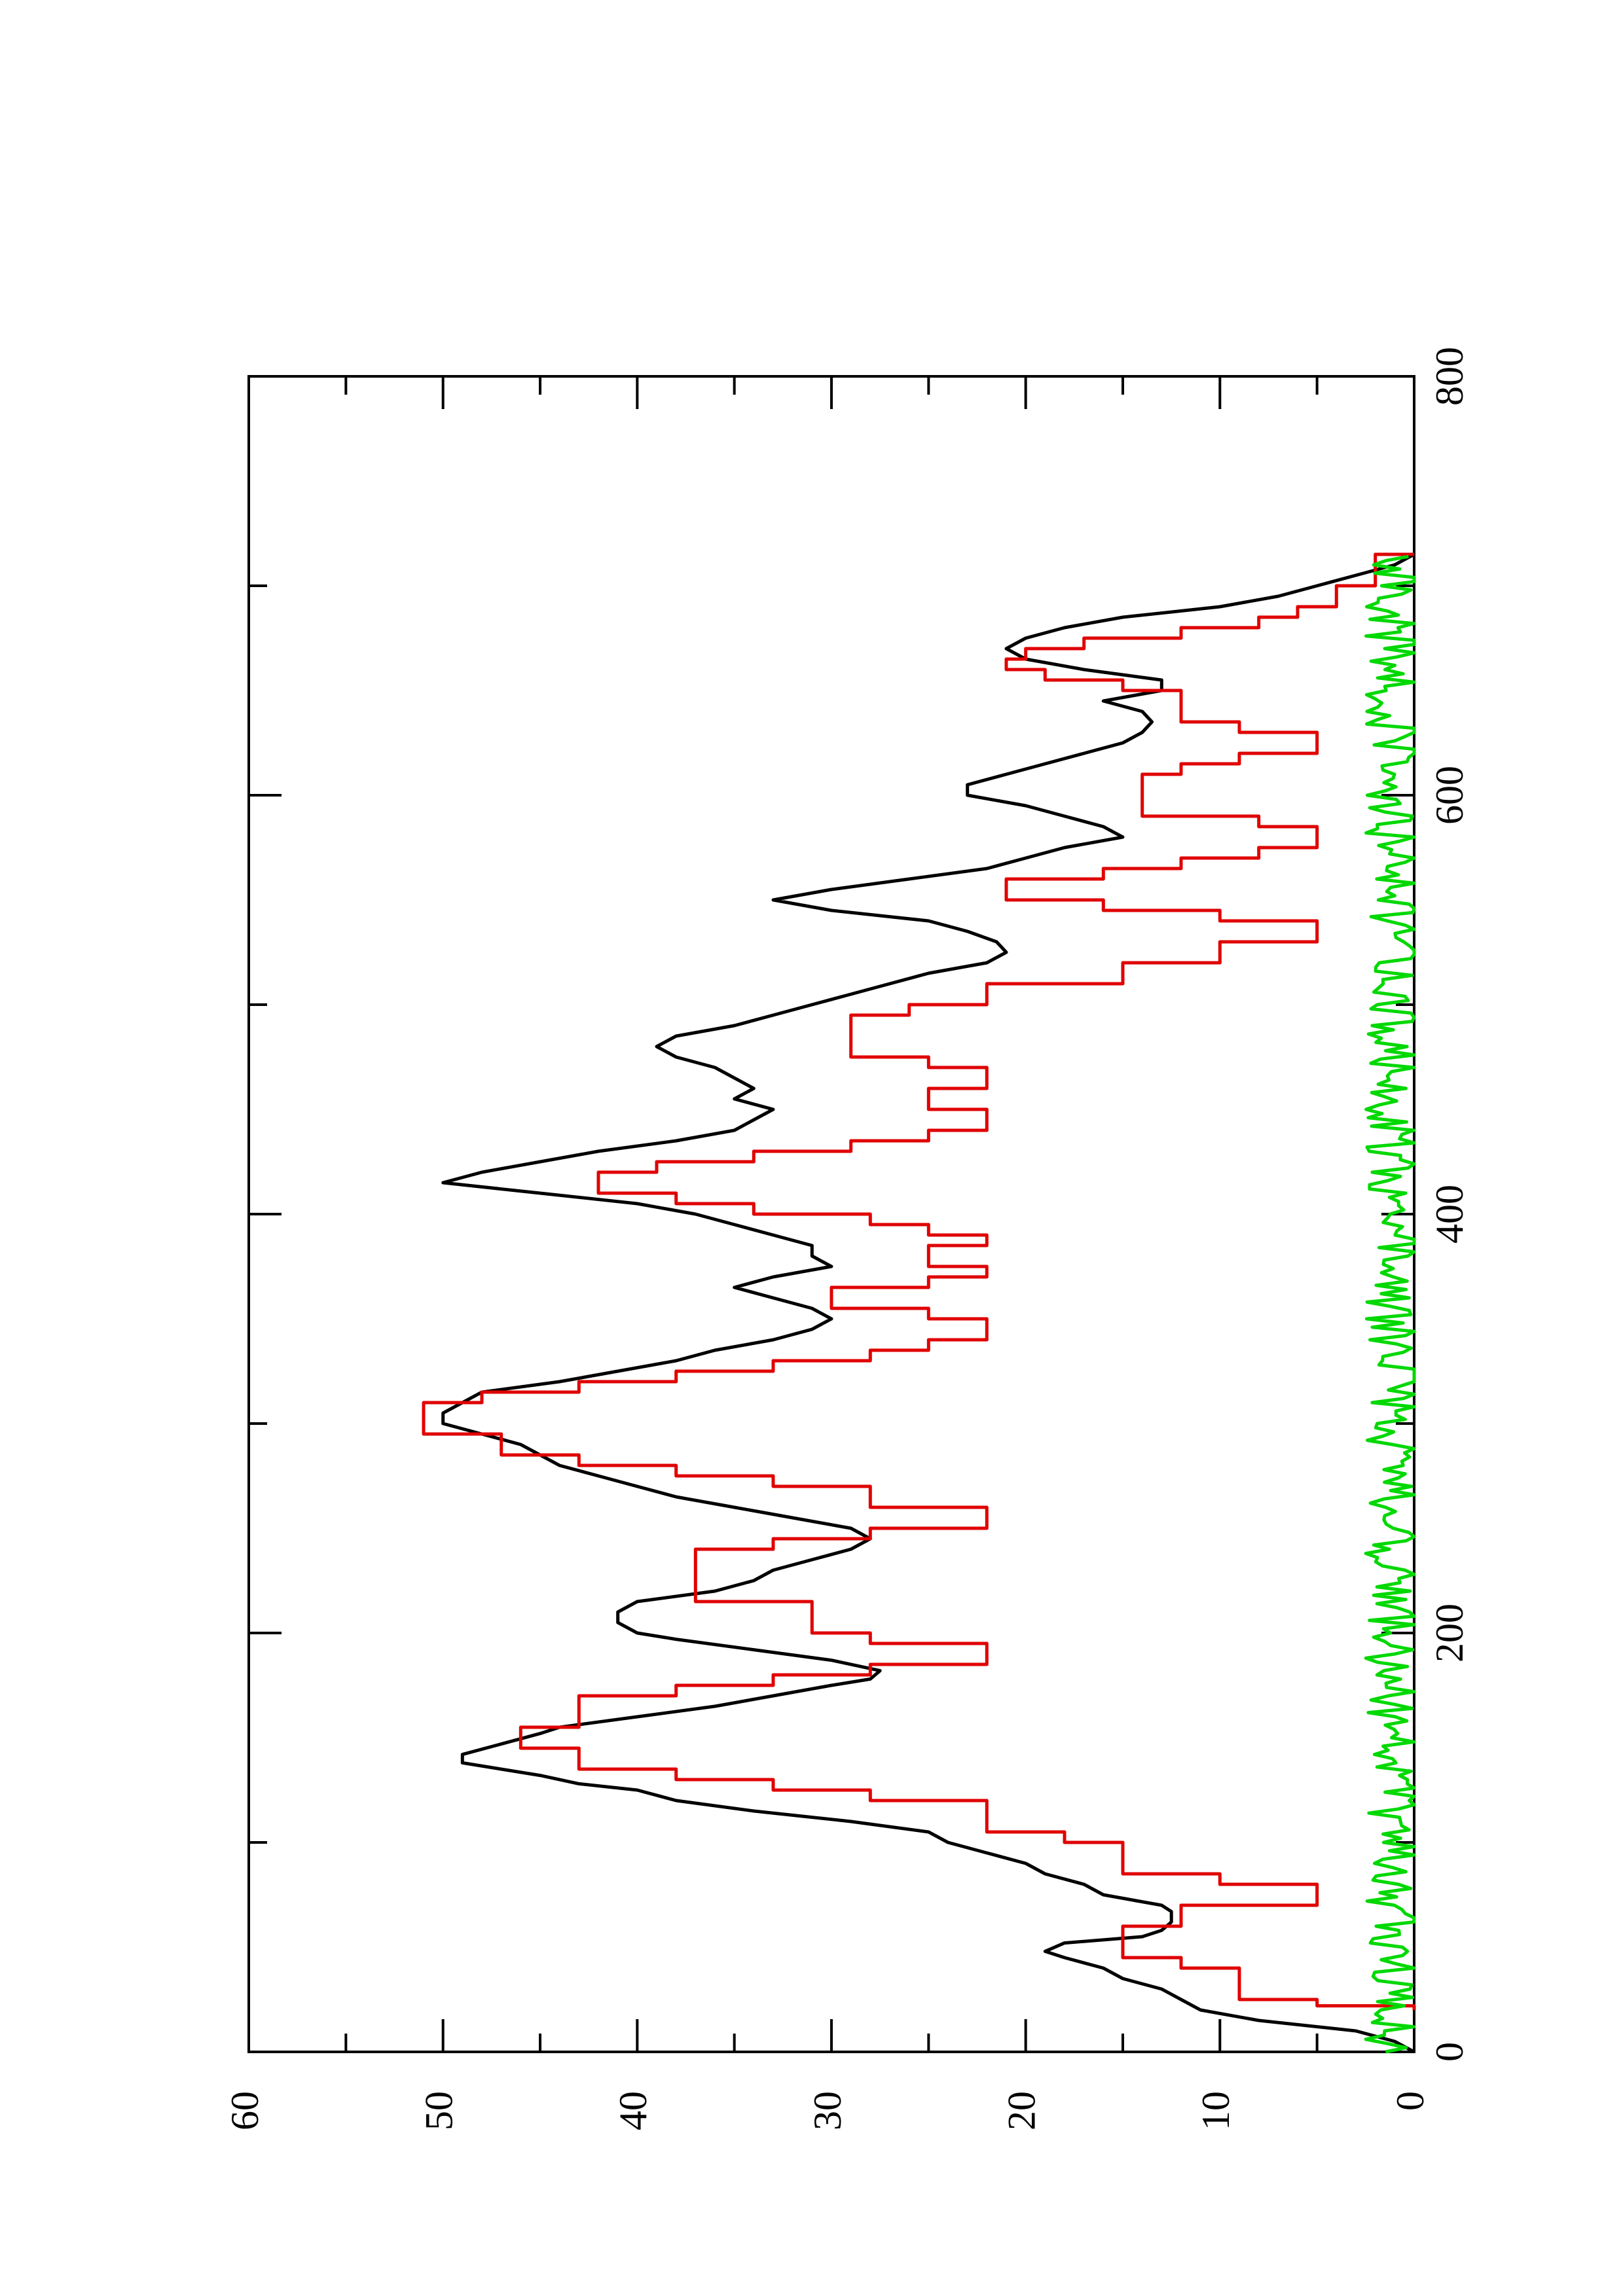 The height and width of the screenshot is (2296, 1623). I want to click on y-tick-label: 60, so click(244, 2110).